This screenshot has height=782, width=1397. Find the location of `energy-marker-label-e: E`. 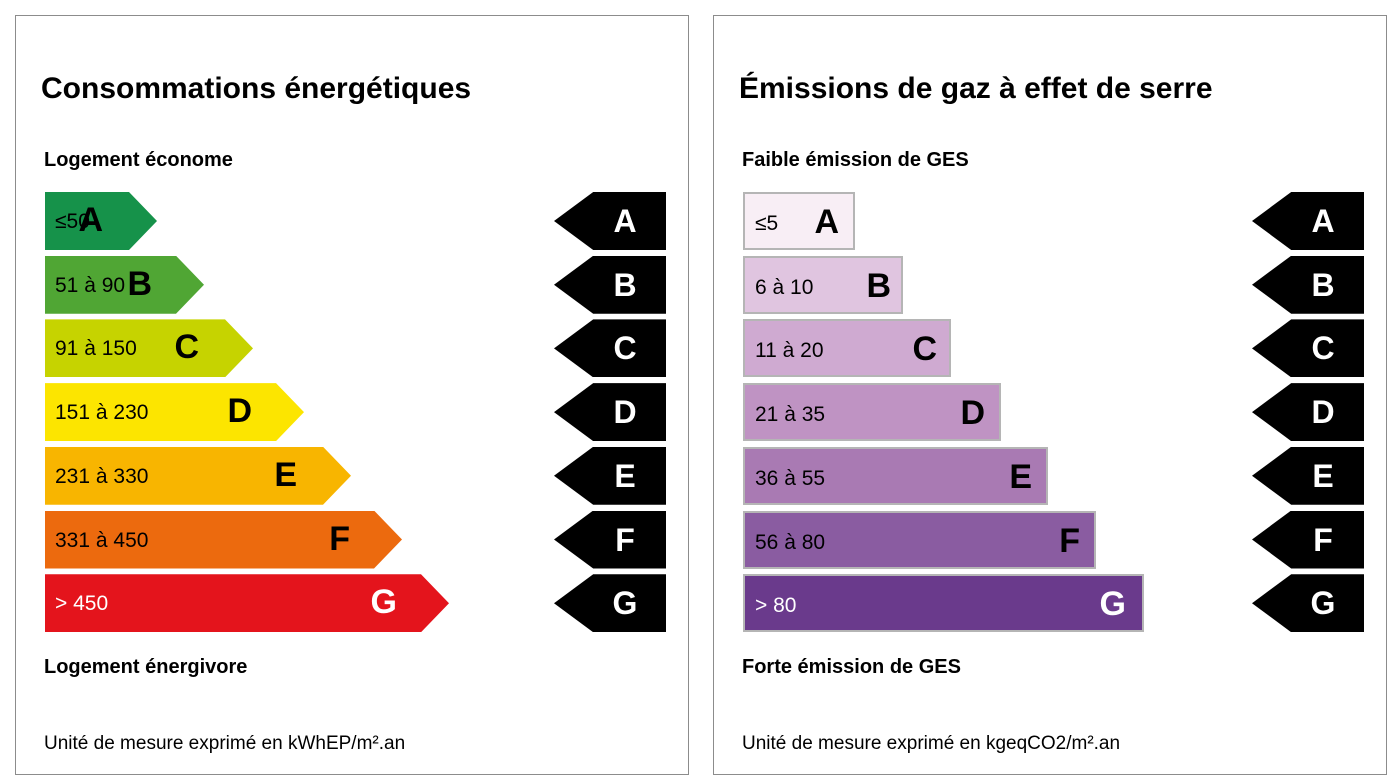

energy-marker-label-e: E is located at coordinates (625, 475).